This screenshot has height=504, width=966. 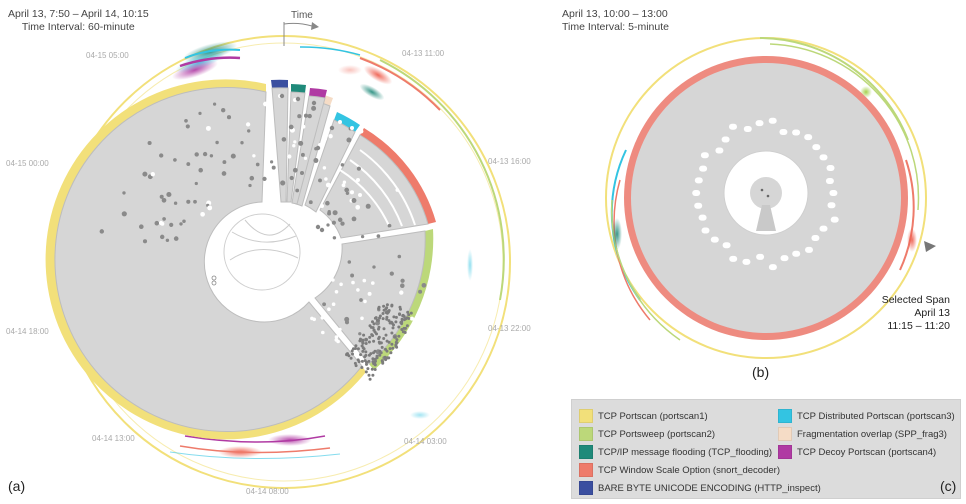 I want to click on legend-item: TCP Portscan (portscan1), so click(x=643, y=416).